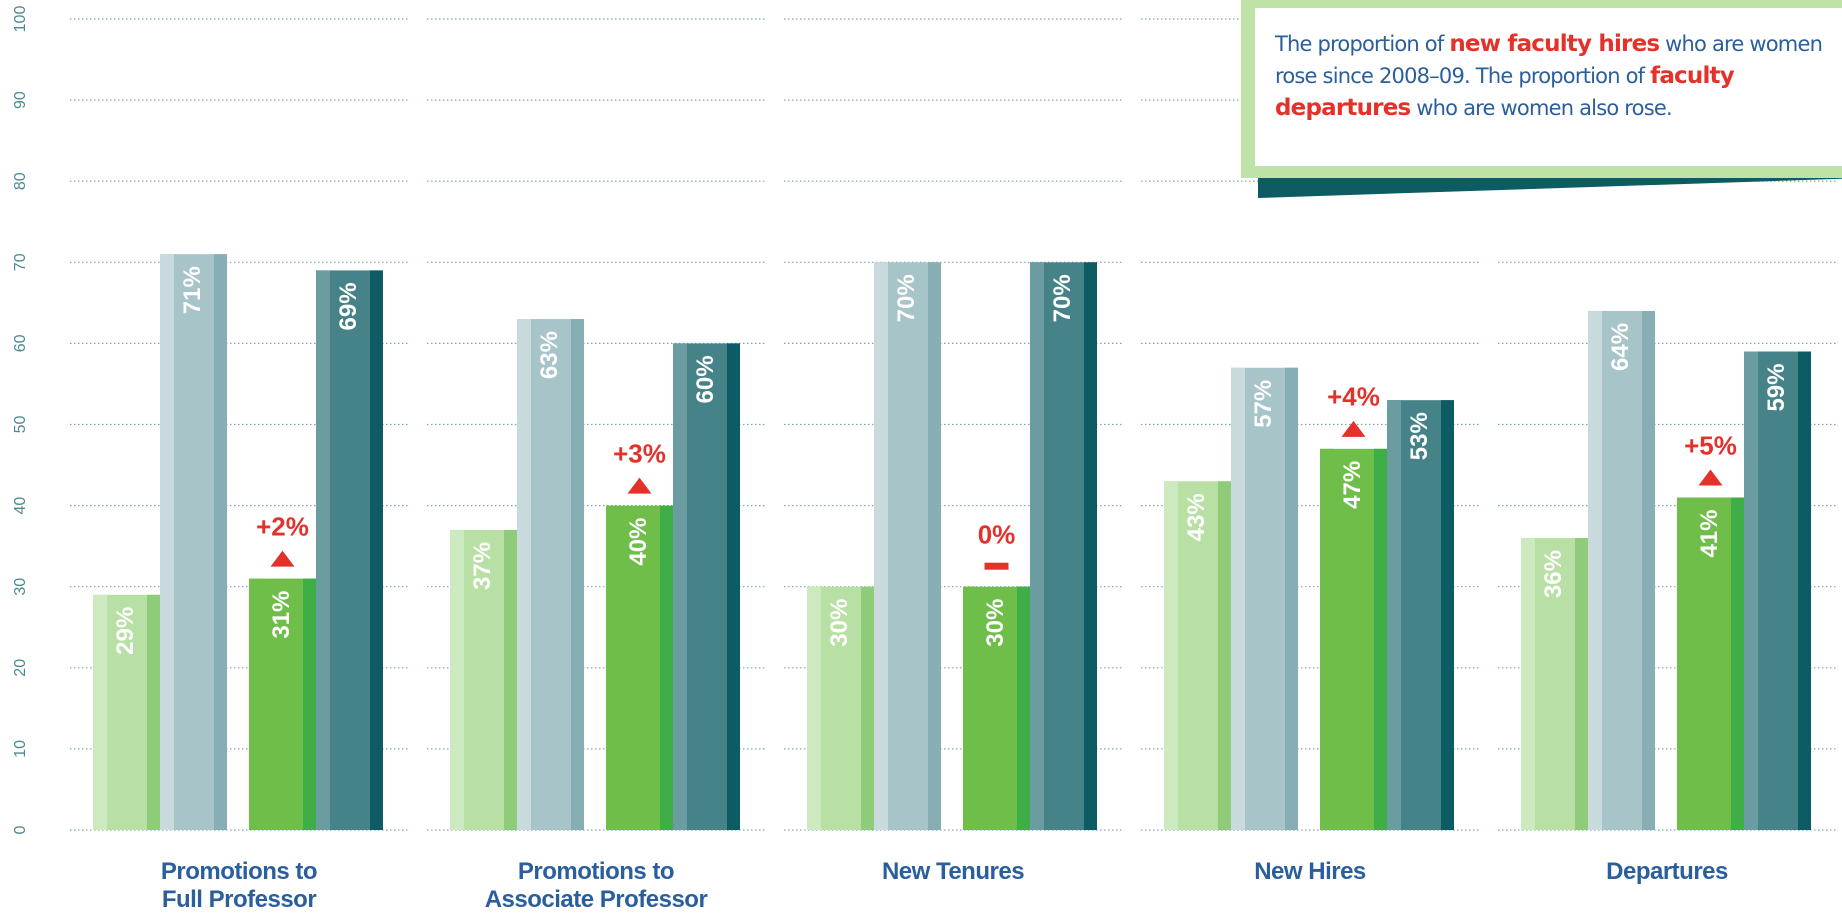 The image size is (1842, 918). I want to click on change-label: 0%, so click(997, 535).